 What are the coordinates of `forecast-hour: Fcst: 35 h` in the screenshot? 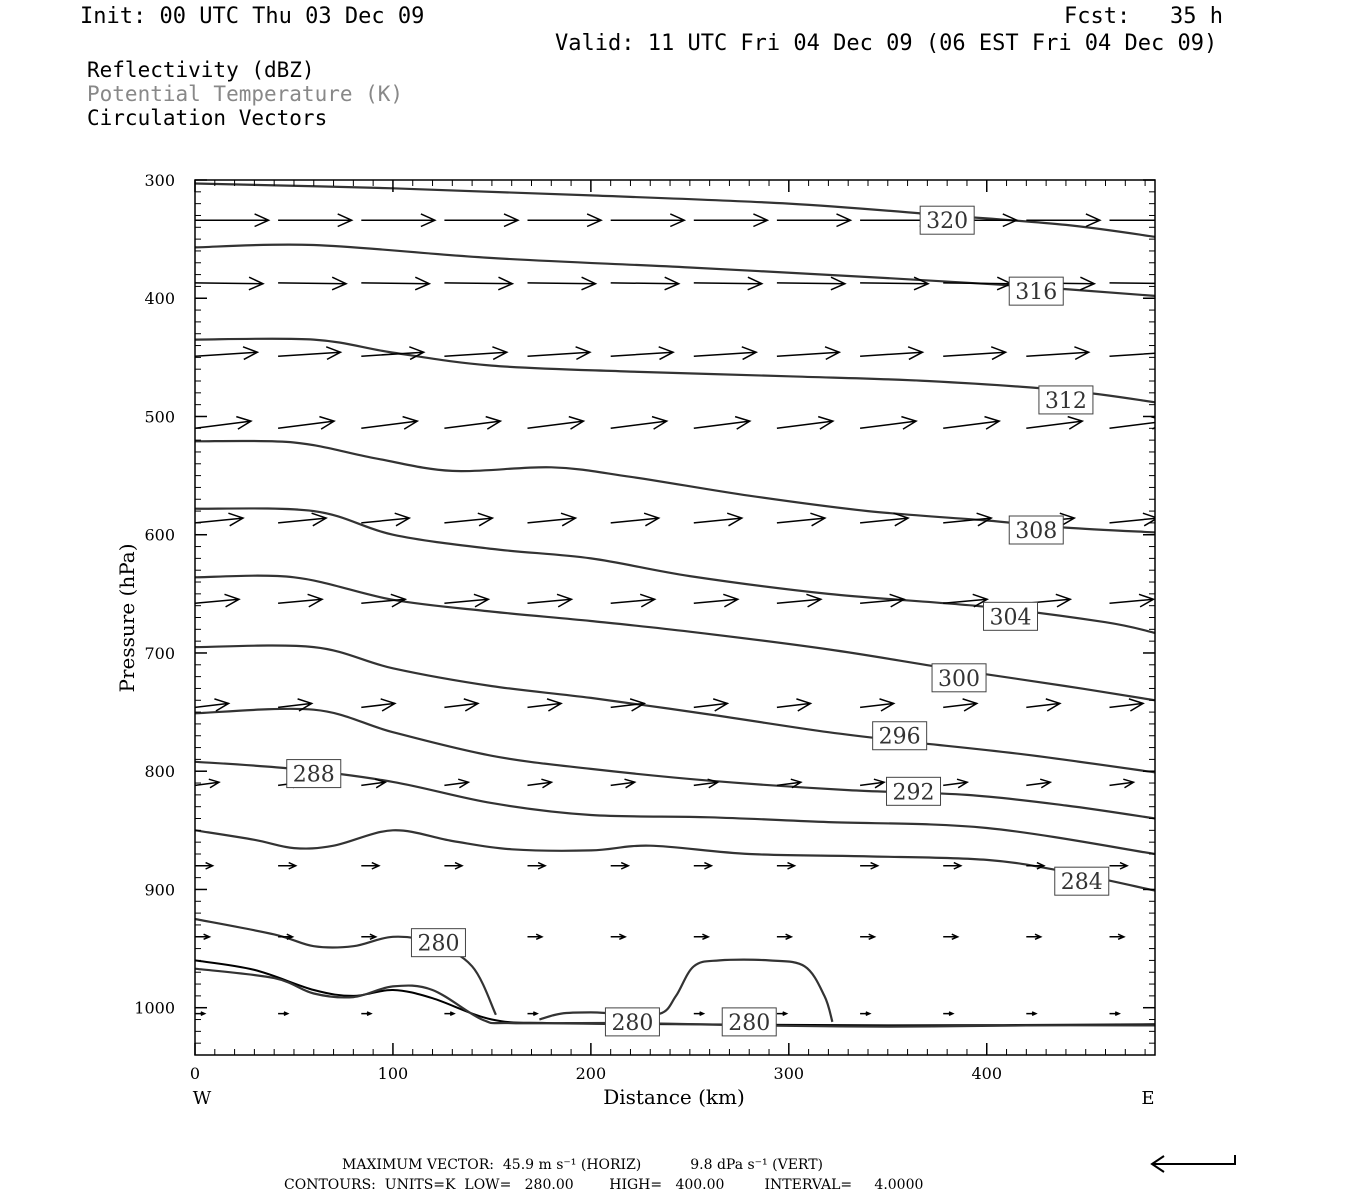 It's located at (1143, 16).